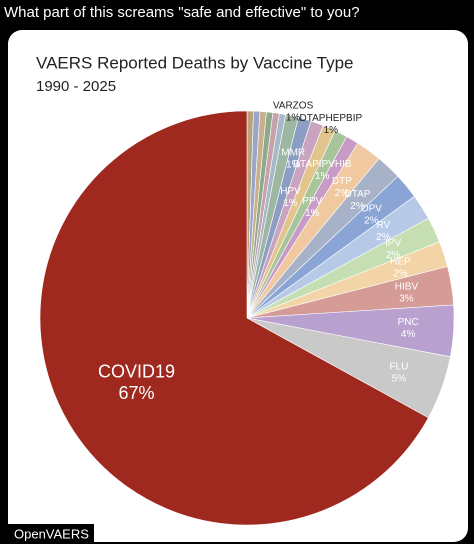  What do you see at coordinates (322, 164) in the screenshot?
I see `slice-label: DTAPIPVHIB` at bounding box center [322, 164].